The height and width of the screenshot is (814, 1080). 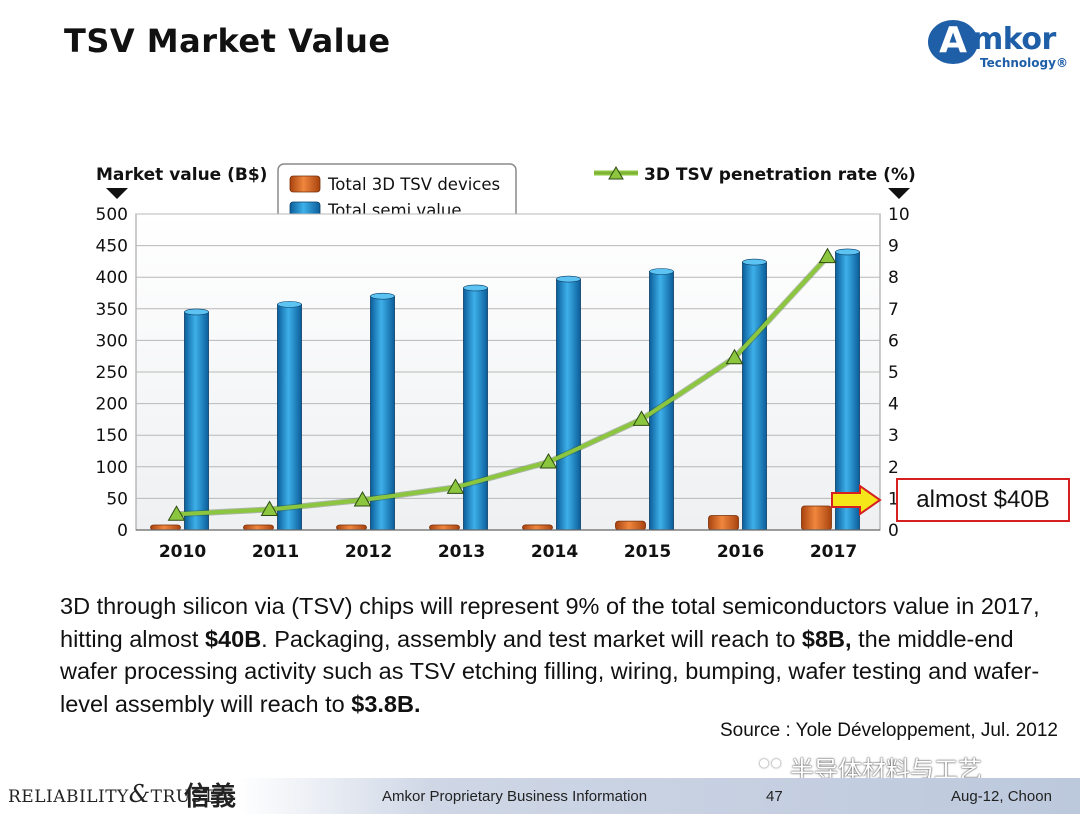 What do you see at coordinates (1014, 39) in the screenshot?
I see `logo-word: mkor` at bounding box center [1014, 39].